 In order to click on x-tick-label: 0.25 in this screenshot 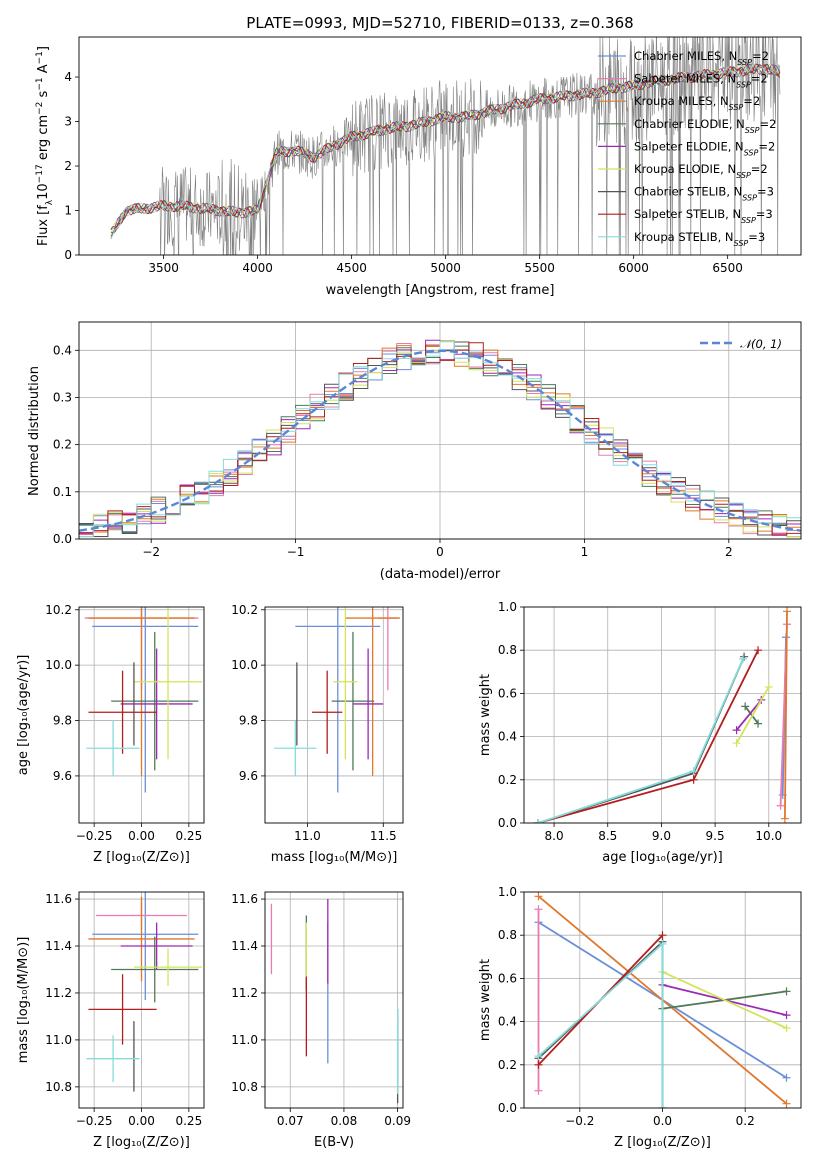, I will do `click(188, 836)`.